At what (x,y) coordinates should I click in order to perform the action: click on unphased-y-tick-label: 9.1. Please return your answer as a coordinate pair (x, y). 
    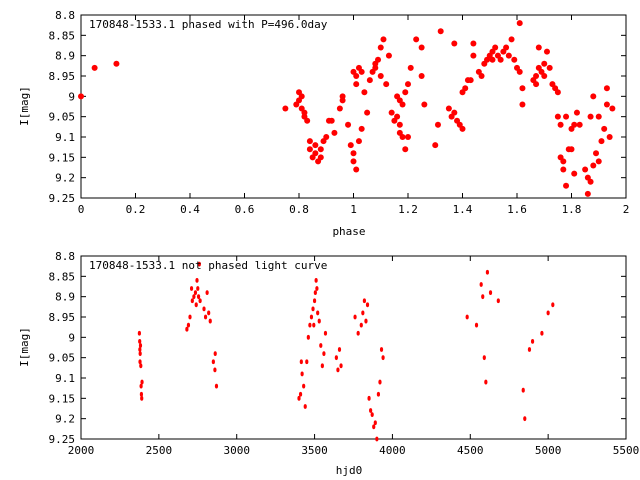
    Looking at the image, I should click on (65, 378).